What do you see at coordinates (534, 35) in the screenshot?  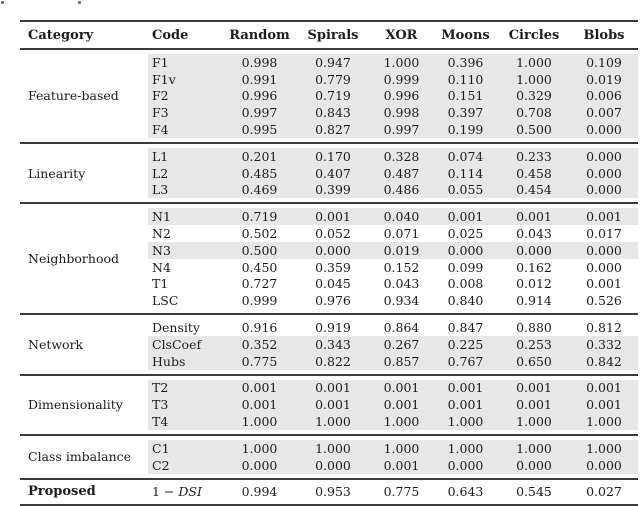 I see `header-circles: Circles` at bounding box center [534, 35].